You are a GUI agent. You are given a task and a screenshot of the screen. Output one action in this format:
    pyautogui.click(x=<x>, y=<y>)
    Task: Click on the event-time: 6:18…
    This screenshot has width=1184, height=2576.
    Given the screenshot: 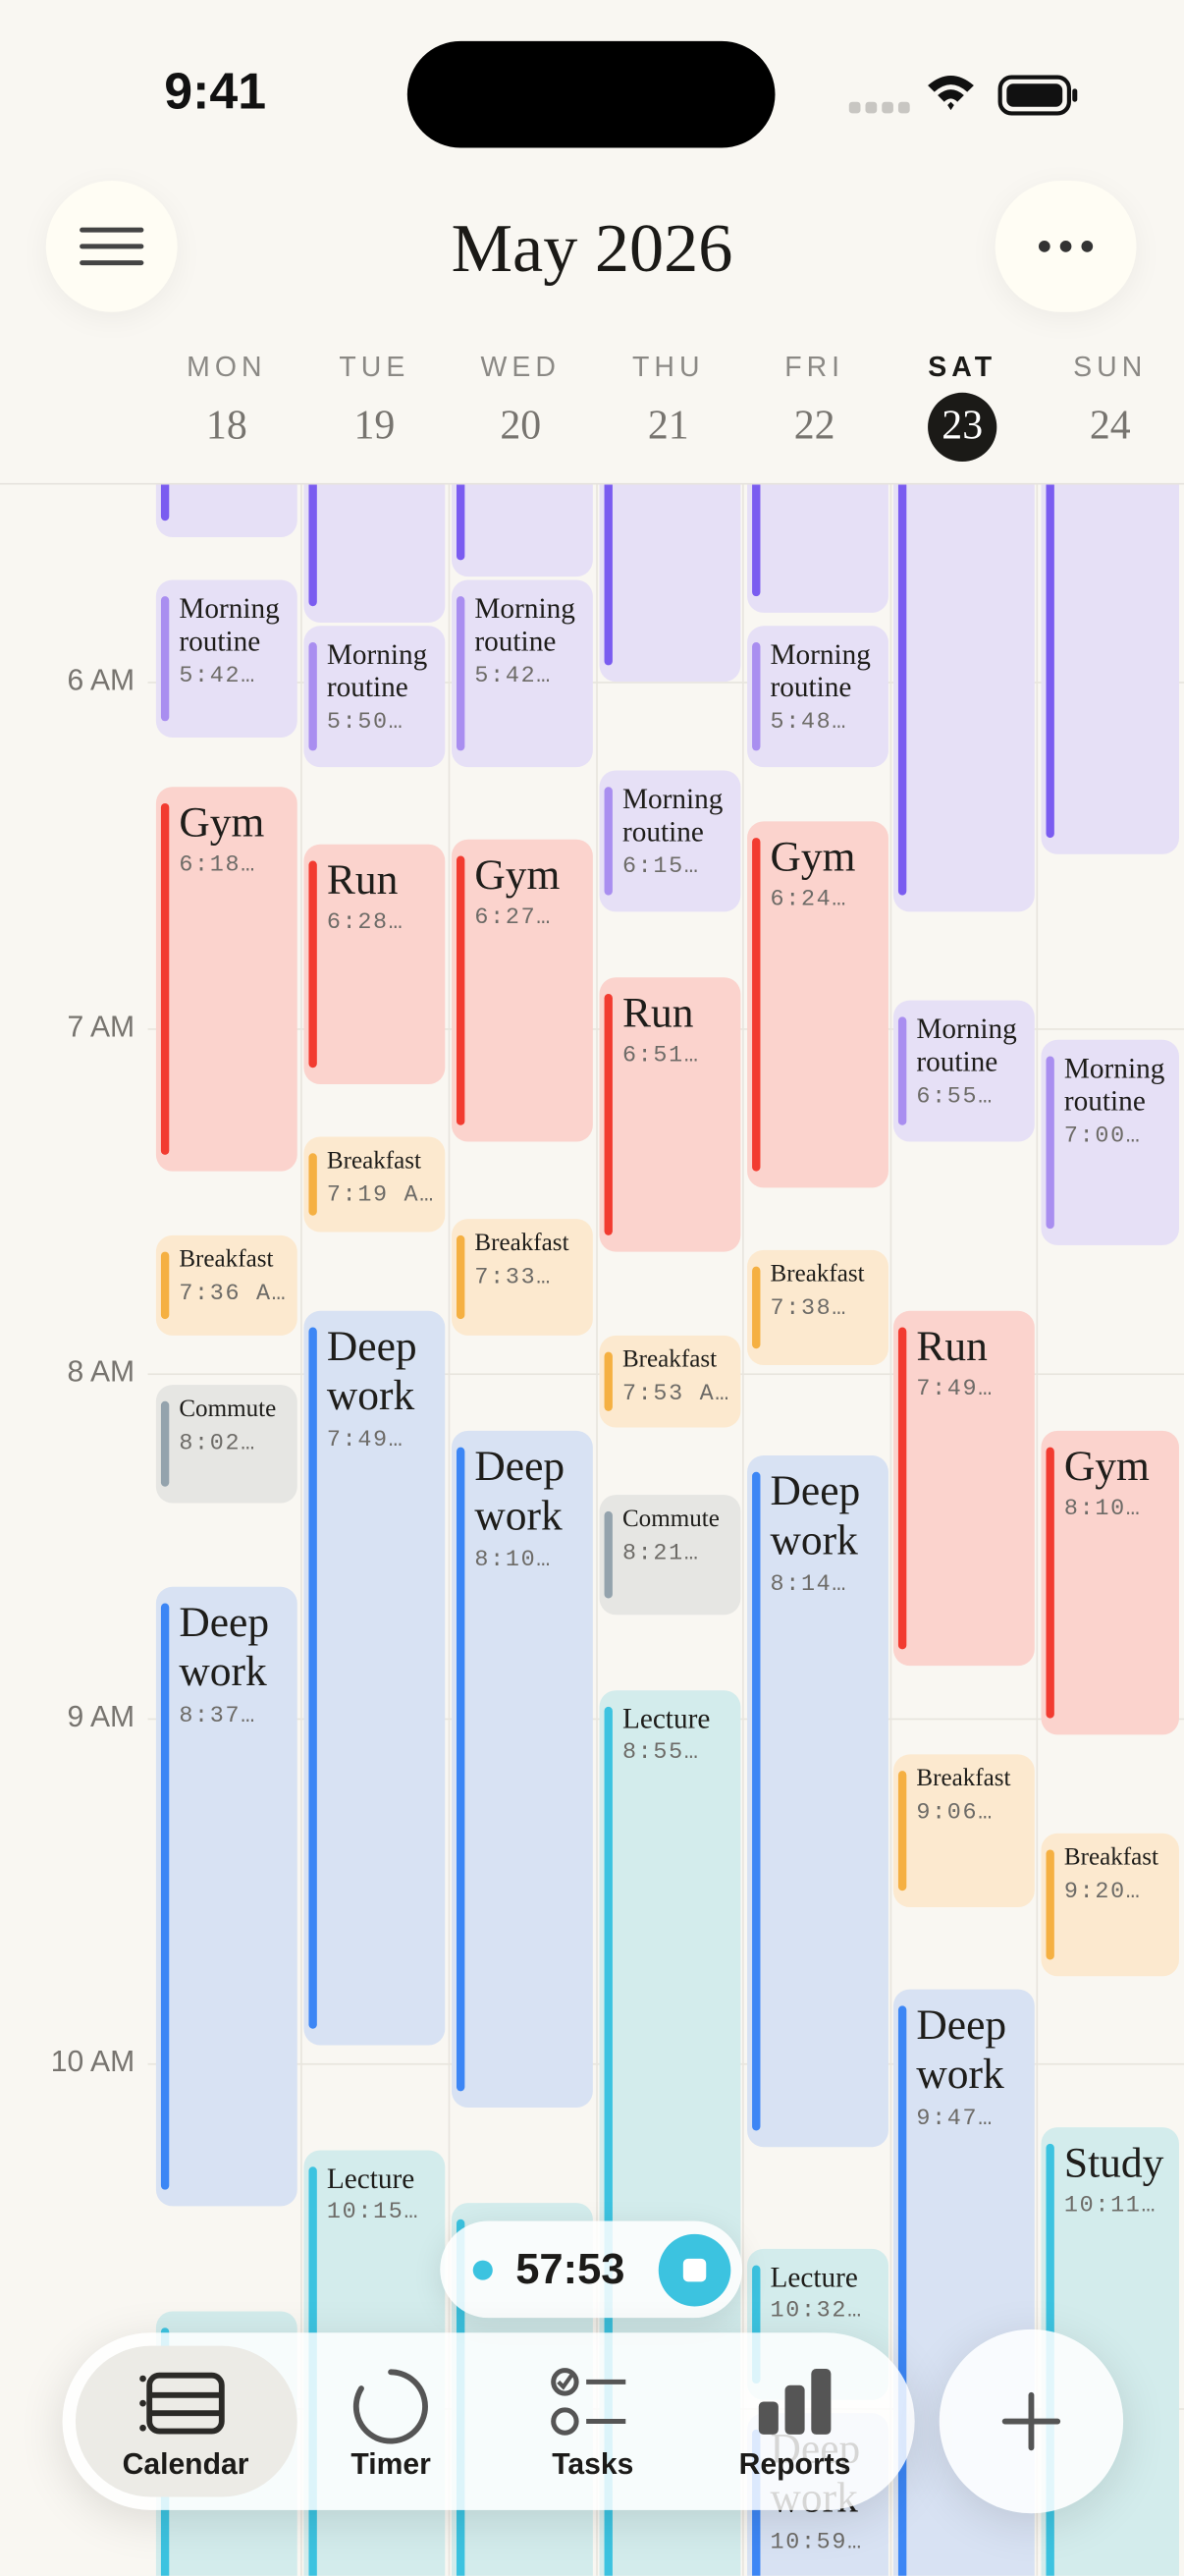 What is the action you would take?
    pyautogui.click(x=218, y=866)
    